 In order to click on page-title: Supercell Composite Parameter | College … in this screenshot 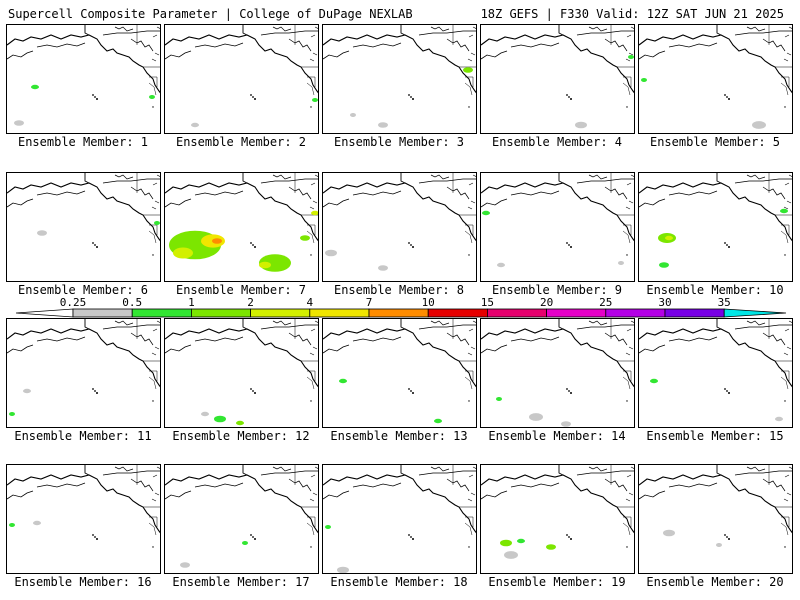, I will do `click(210, 14)`.